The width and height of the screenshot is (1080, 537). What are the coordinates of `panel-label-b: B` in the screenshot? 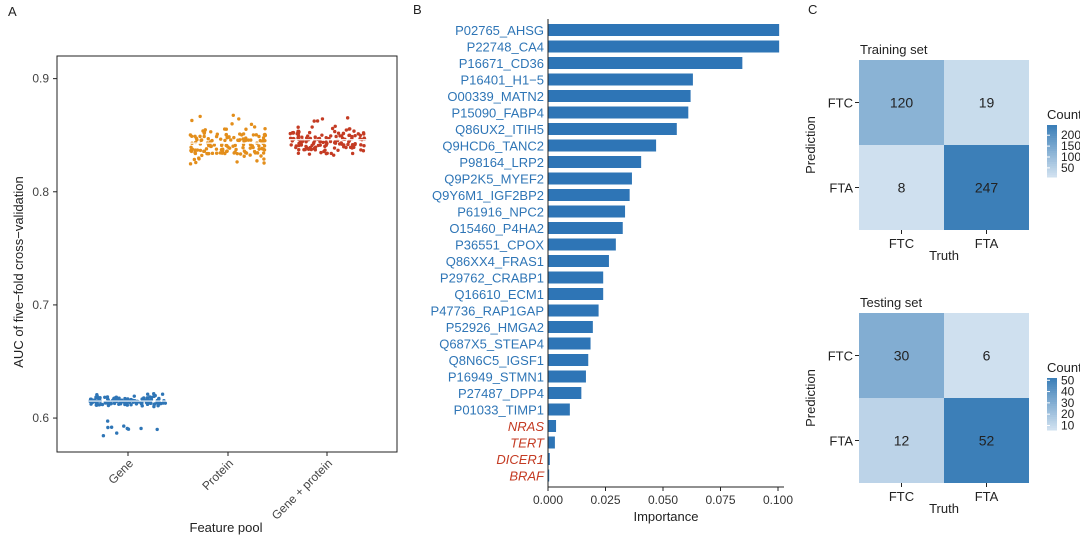 It's located at (417, 9).